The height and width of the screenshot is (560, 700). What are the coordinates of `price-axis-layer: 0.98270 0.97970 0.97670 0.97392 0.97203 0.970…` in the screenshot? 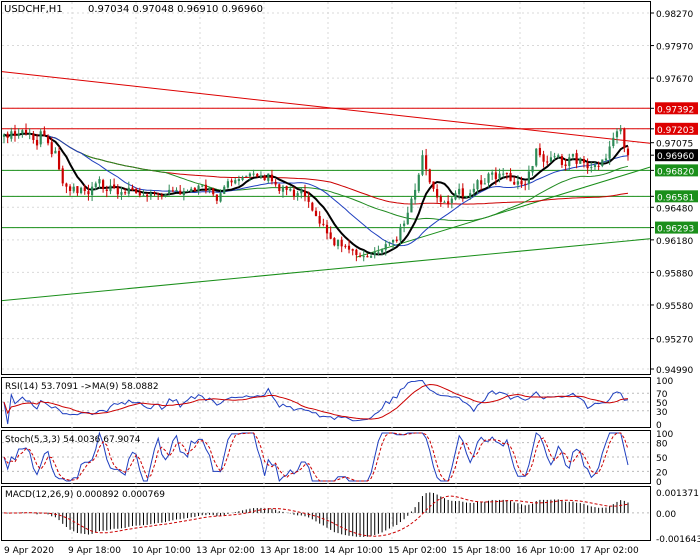 It's located at (674, 193).